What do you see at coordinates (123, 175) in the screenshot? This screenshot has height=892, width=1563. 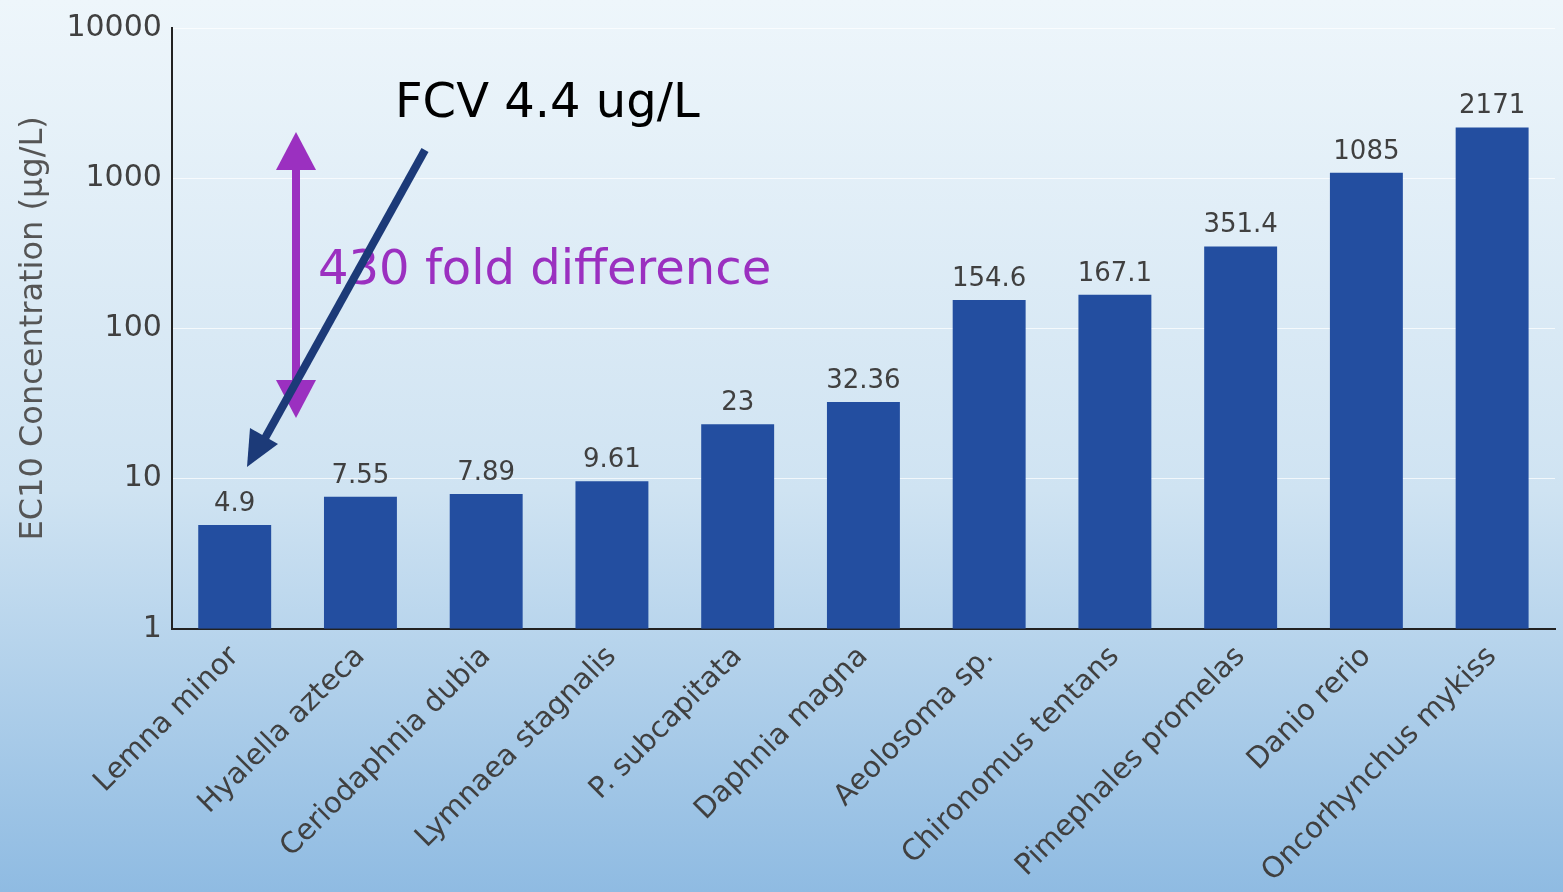 I see `y-tick-label: 1000` at bounding box center [123, 175].